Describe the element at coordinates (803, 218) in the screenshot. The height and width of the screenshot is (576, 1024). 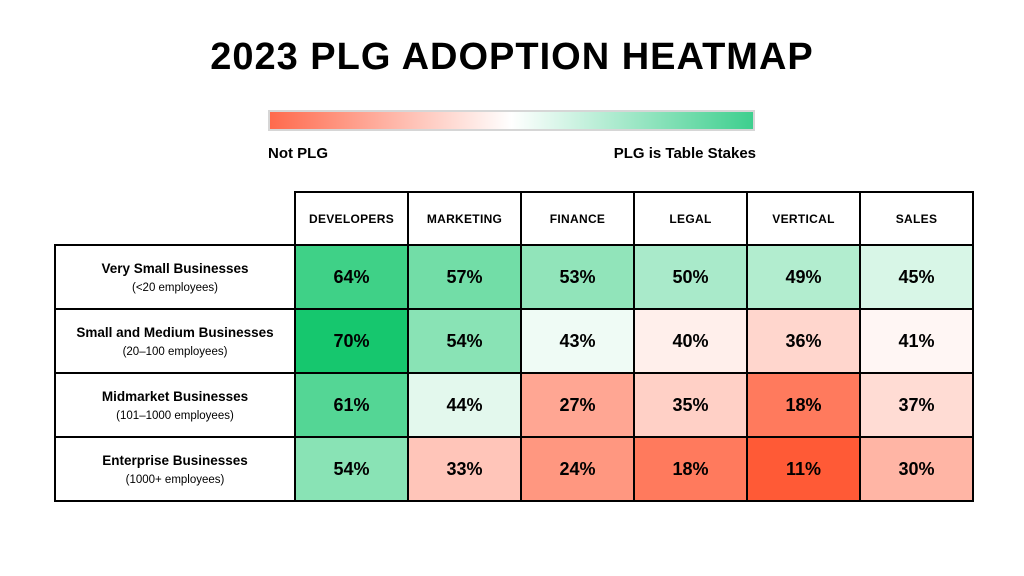
I see `column-header-vertical: VERTICAL` at that location.